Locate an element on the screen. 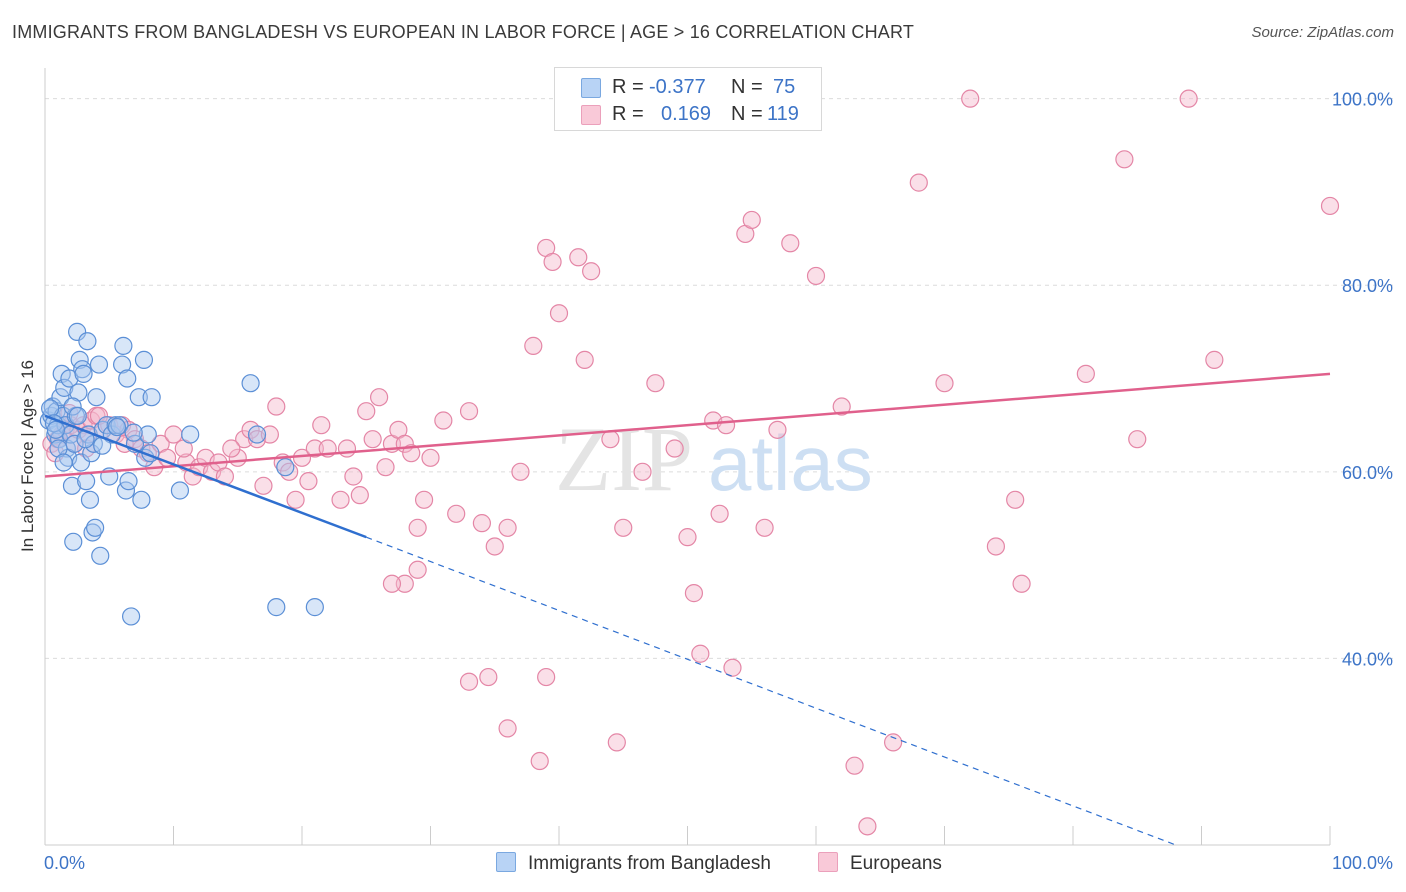  watermark-atlas: atlas is located at coordinates (790, 463).